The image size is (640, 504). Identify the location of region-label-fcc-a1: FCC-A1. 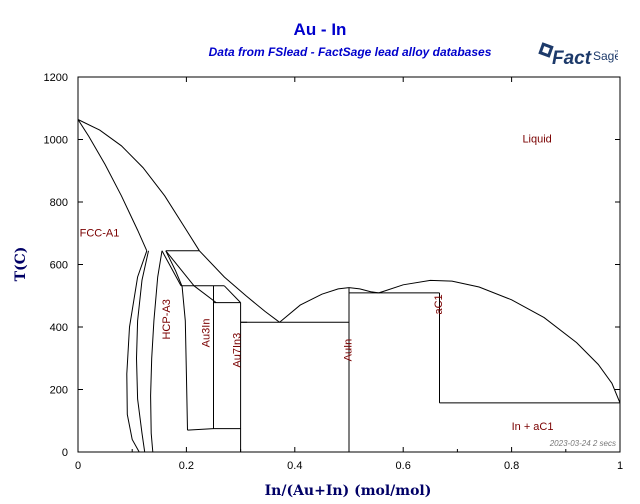
(100, 233).